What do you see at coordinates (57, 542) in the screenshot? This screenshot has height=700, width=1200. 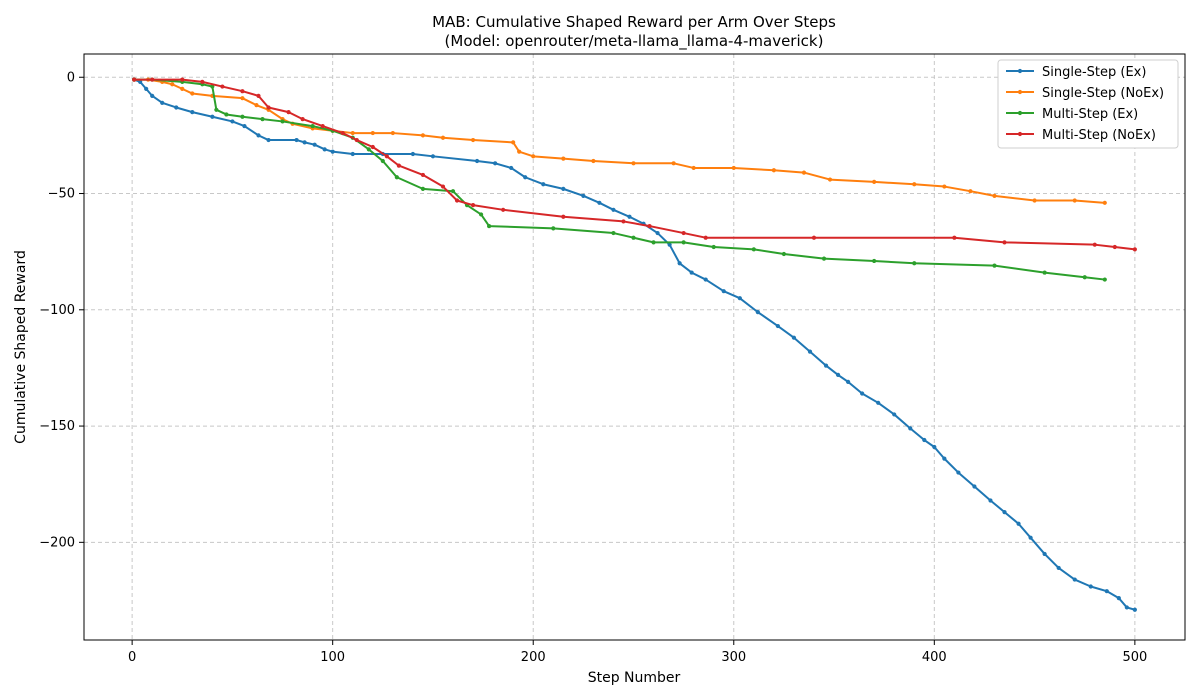 I see `y-tick-label: −200` at bounding box center [57, 542].